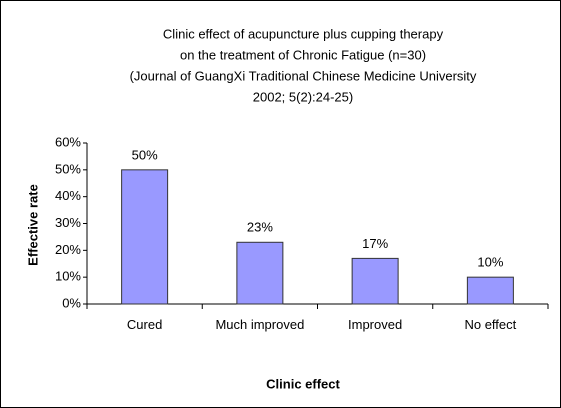 This screenshot has height=408, width=561. I want to click on data-label: 17%, so click(375, 243).